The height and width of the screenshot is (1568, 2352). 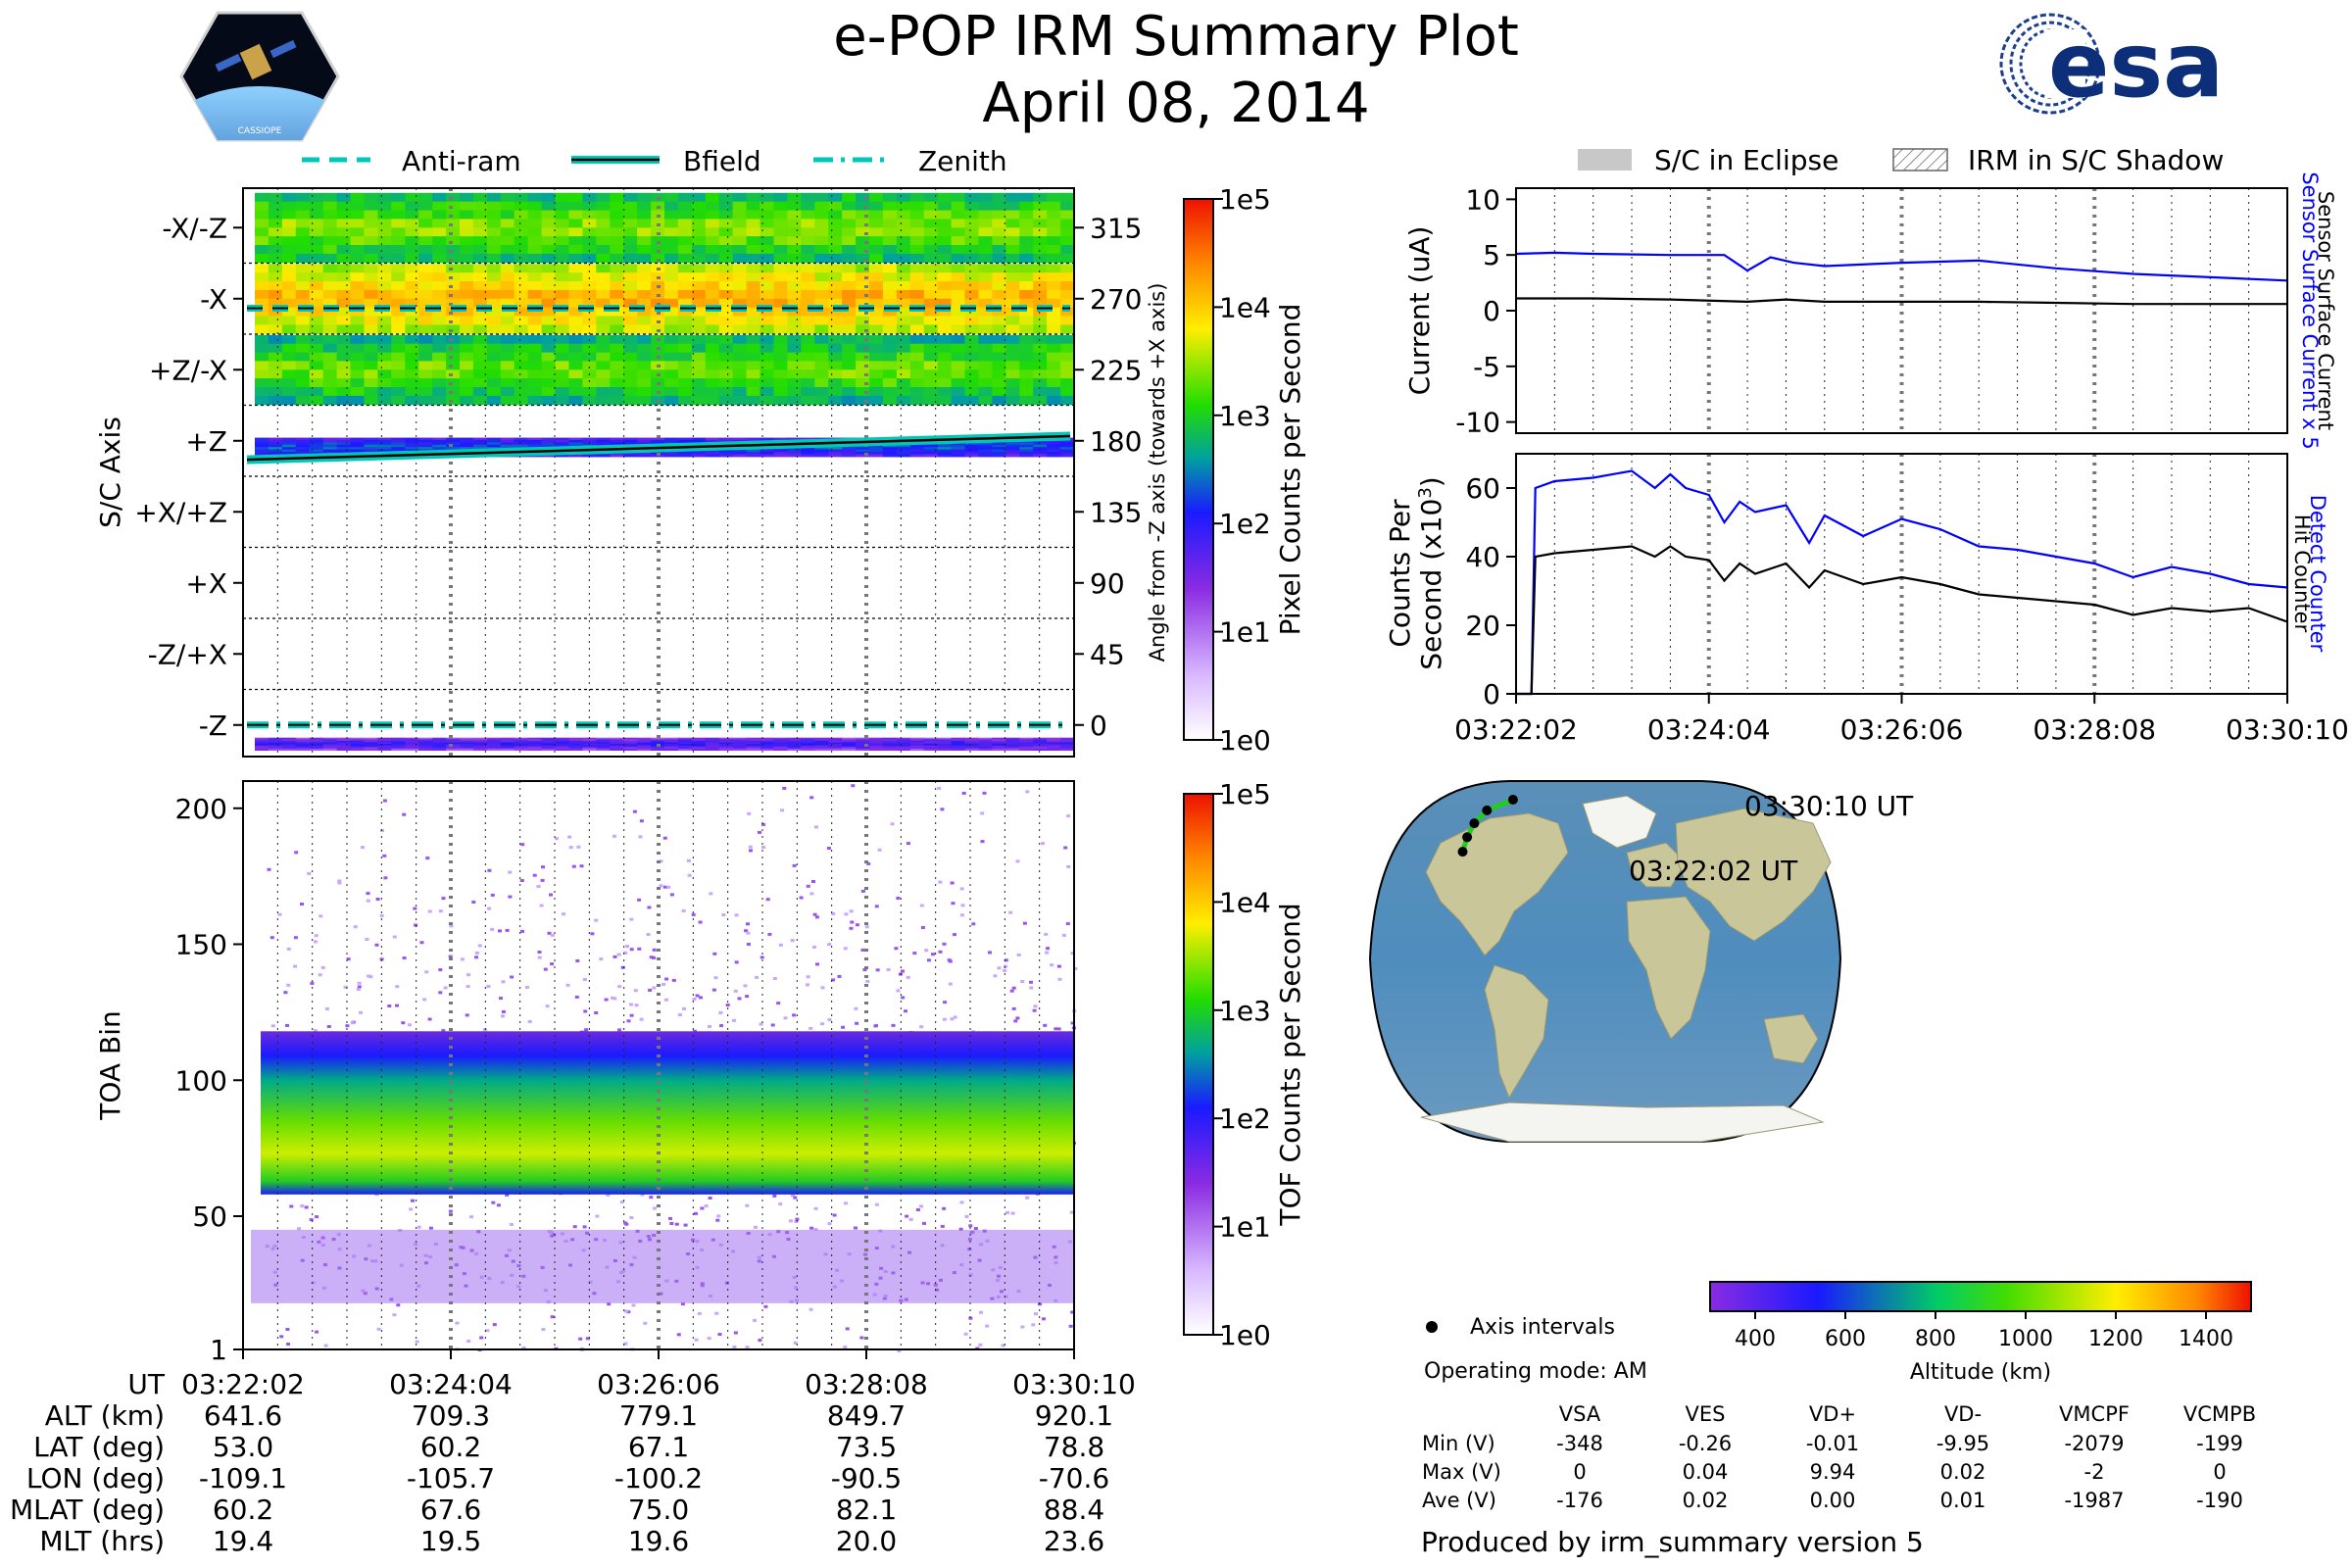 I want to click on voltage-col-header: VD+, so click(x=1832, y=1414).